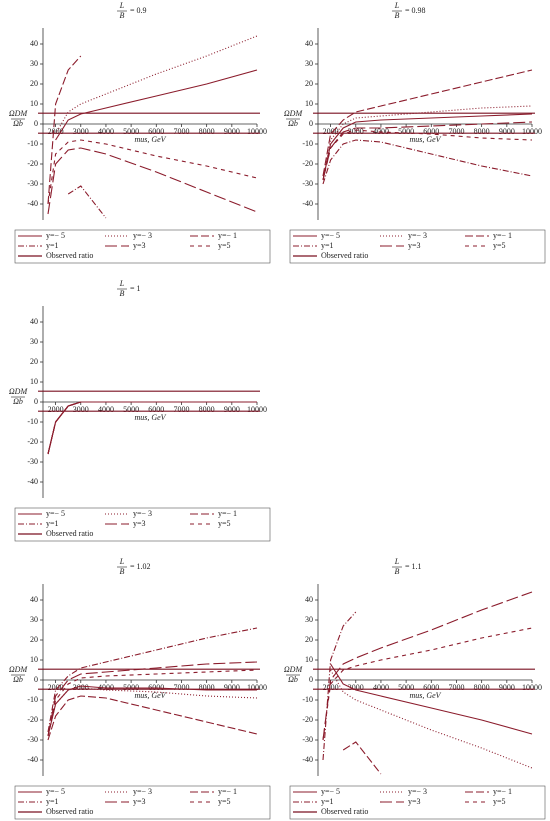 Image resolution: width=550 pixels, height=821 pixels. I want to click on title-value: = 1.1, so click(413, 566).